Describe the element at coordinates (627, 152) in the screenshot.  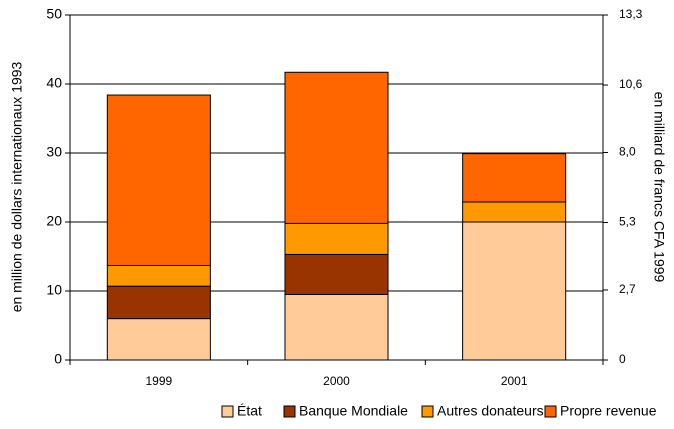
I see `y2-tick-label: 8,0` at that location.